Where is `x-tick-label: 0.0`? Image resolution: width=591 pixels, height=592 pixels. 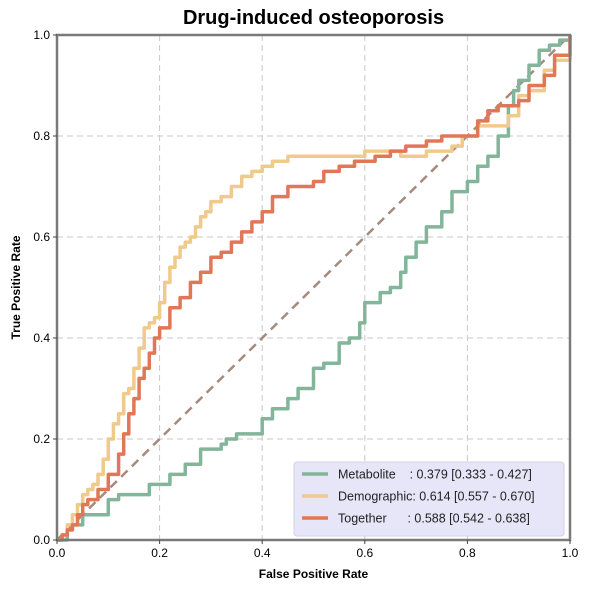
x-tick-label: 0.0 is located at coordinates (57, 553).